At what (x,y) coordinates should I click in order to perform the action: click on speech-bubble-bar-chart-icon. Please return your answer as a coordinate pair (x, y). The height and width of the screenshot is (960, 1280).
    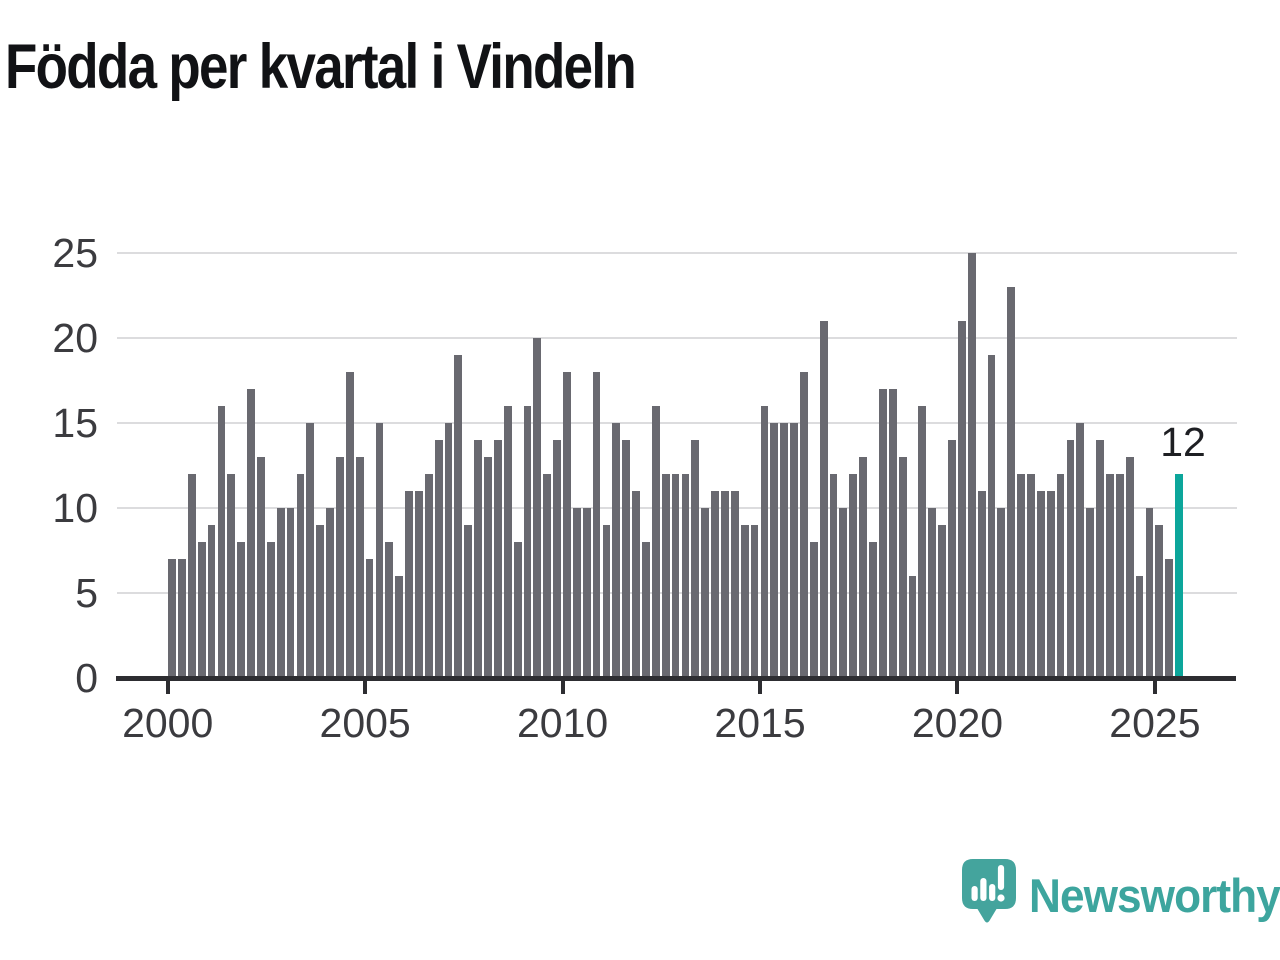
    Looking at the image, I should click on (989, 891).